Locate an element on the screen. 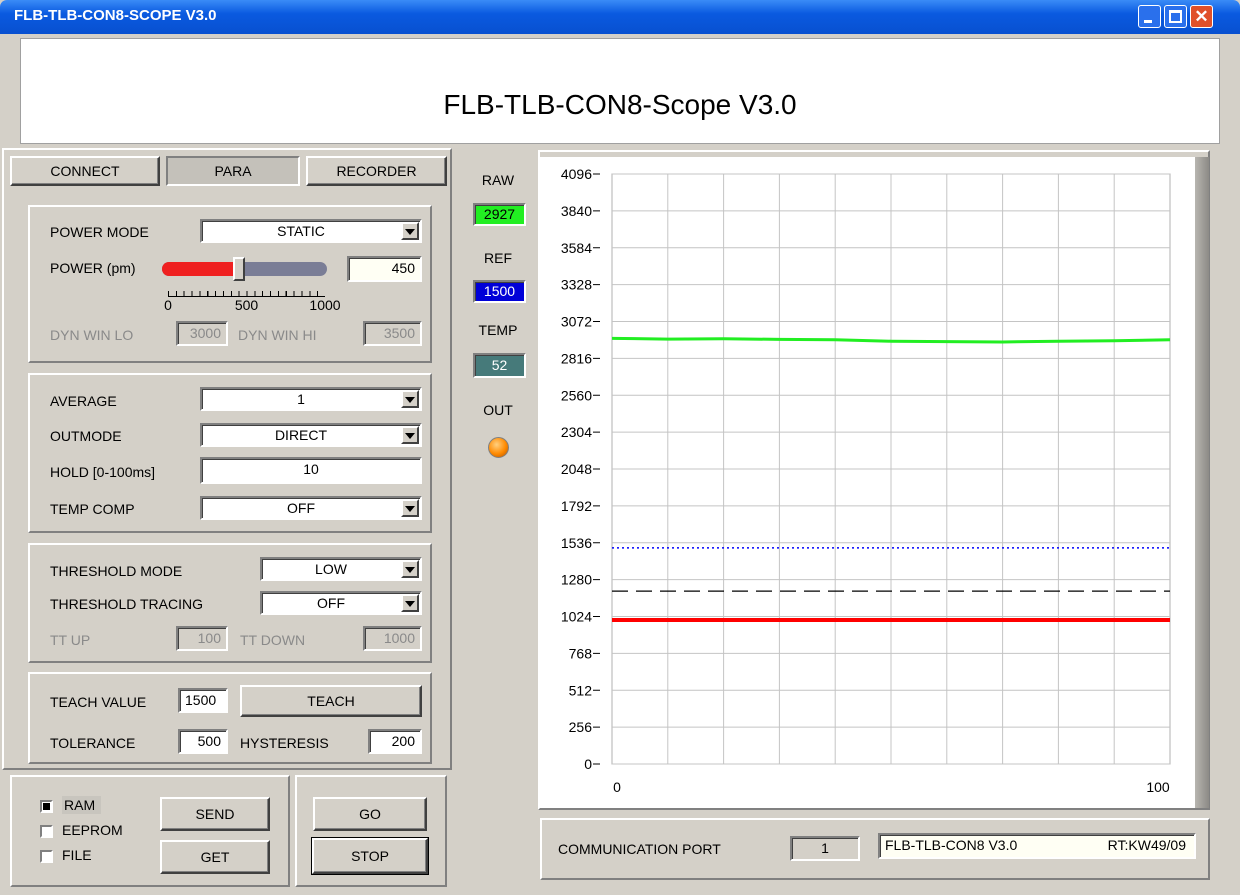  power-input: 450 is located at coordinates (384, 269).